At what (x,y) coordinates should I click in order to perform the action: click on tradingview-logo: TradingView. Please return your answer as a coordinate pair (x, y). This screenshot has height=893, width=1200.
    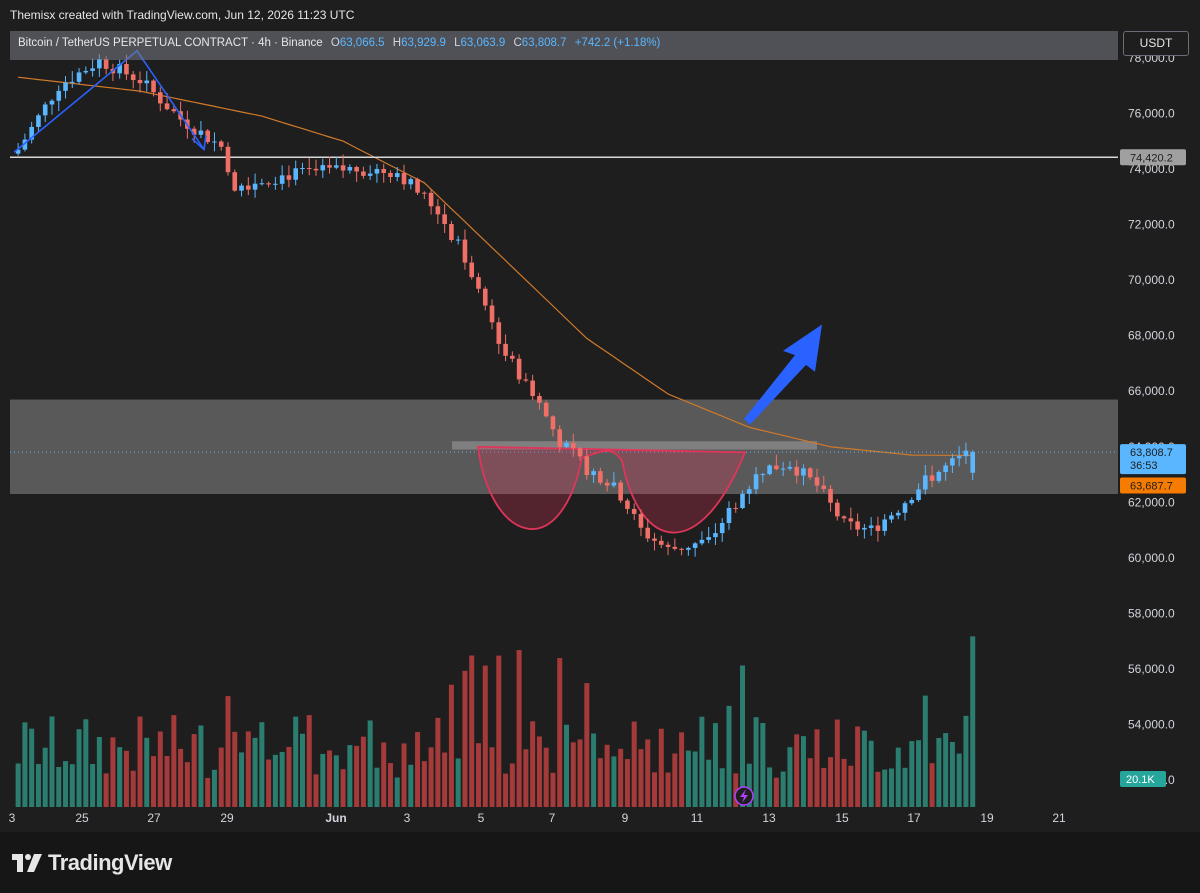
    Looking at the image, I should click on (92, 863).